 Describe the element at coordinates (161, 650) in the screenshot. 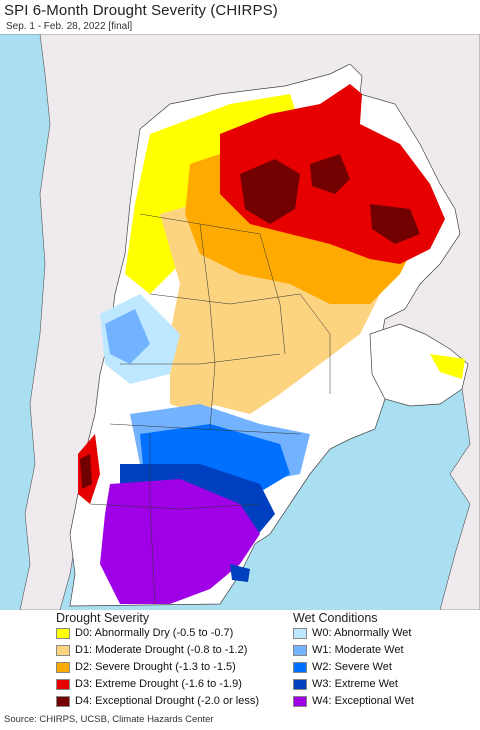

I see `legend-label-d1: D1: Moderate Drought (-0.8 to -1.2)` at that location.